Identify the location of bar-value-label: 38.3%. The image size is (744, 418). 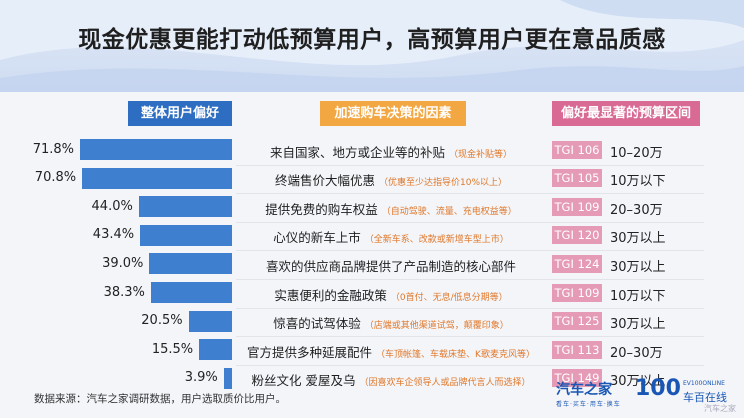
(124, 292).